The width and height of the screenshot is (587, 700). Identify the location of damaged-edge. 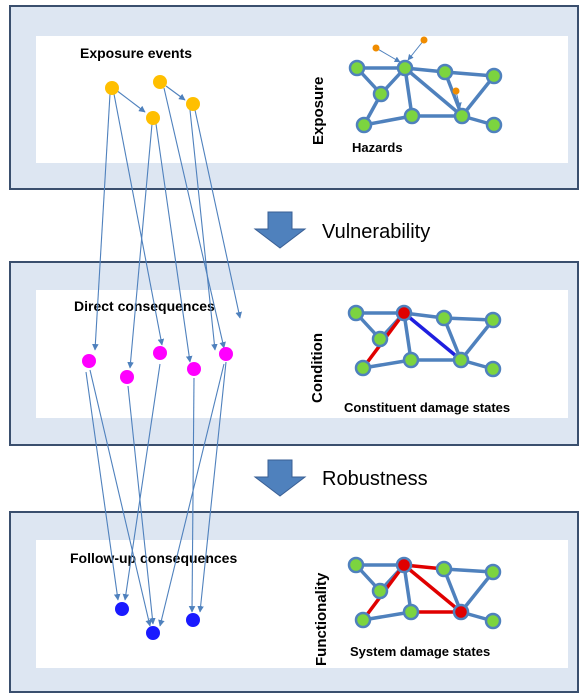
(432, 588).